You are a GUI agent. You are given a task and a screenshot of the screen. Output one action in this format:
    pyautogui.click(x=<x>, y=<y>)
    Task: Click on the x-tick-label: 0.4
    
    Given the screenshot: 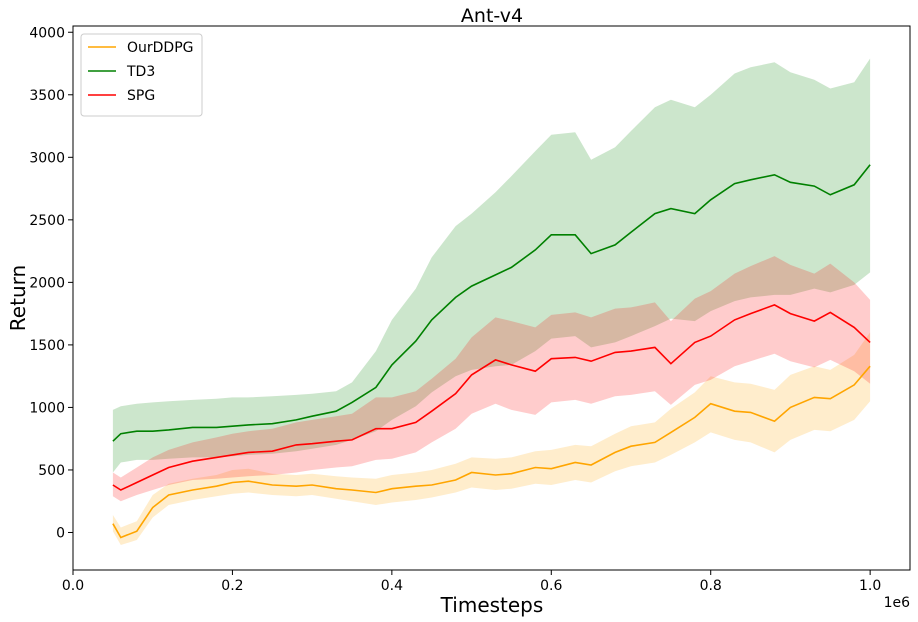 What is the action you would take?
    pyautogui.click(x=392, y=586)
    